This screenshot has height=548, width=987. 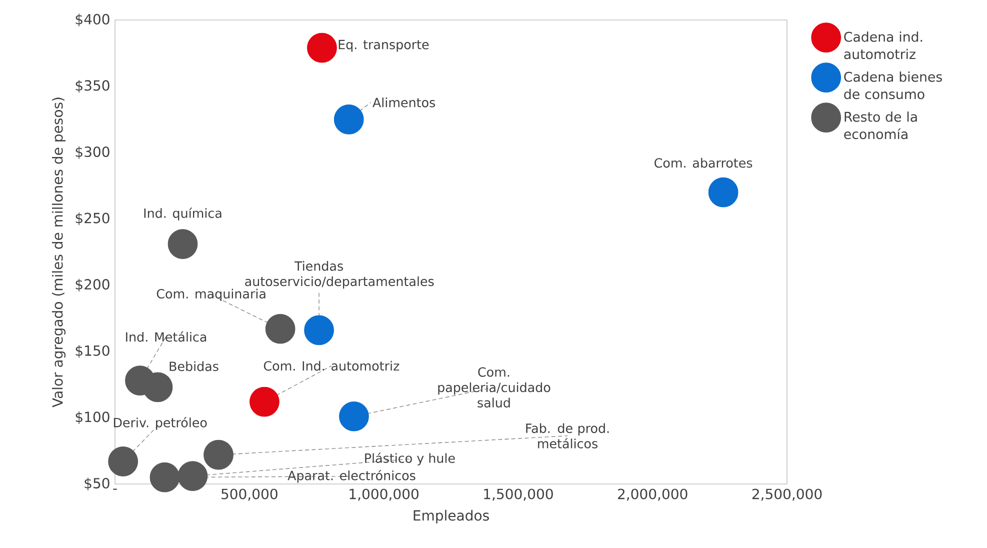 What do you see at coordinates (93, 285) in the screenshot?
I see `y-tick-label: $200` at bounding box center [93, 285].